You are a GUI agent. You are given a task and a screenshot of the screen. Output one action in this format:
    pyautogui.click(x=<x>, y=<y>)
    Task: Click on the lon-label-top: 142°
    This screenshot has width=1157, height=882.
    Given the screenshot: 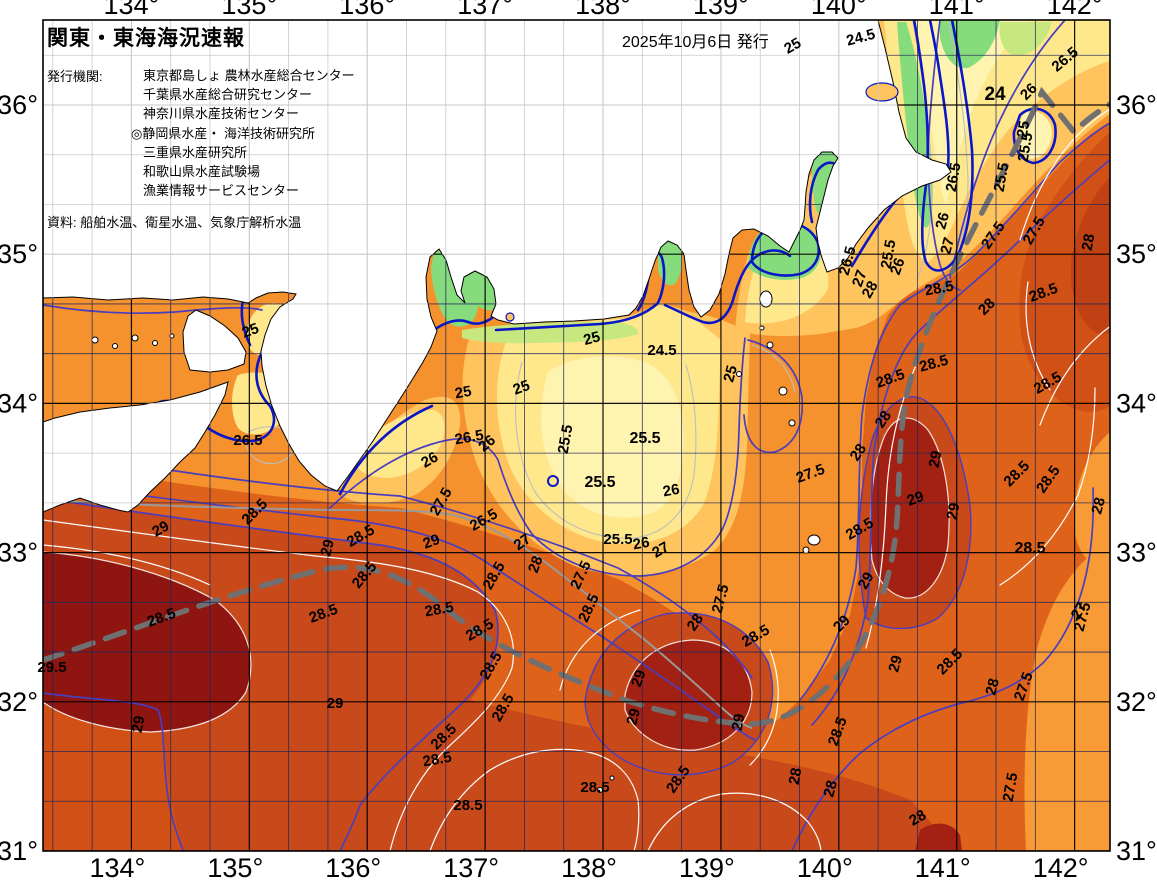 What is the action you would take?
    pyautogui.click(x=1075, y=10)
    